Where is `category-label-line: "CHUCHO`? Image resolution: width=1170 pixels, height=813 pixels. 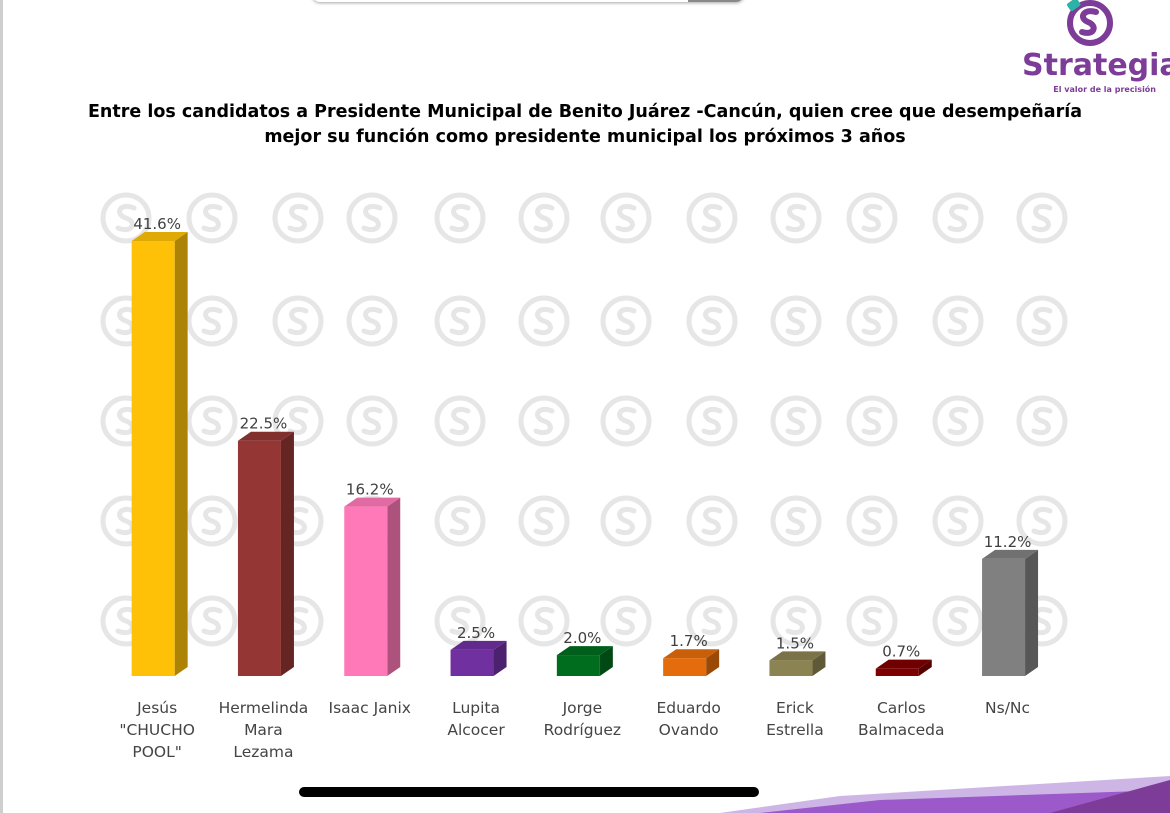 category-label-line: "CHUCHO is located at coordinates (157, 730).